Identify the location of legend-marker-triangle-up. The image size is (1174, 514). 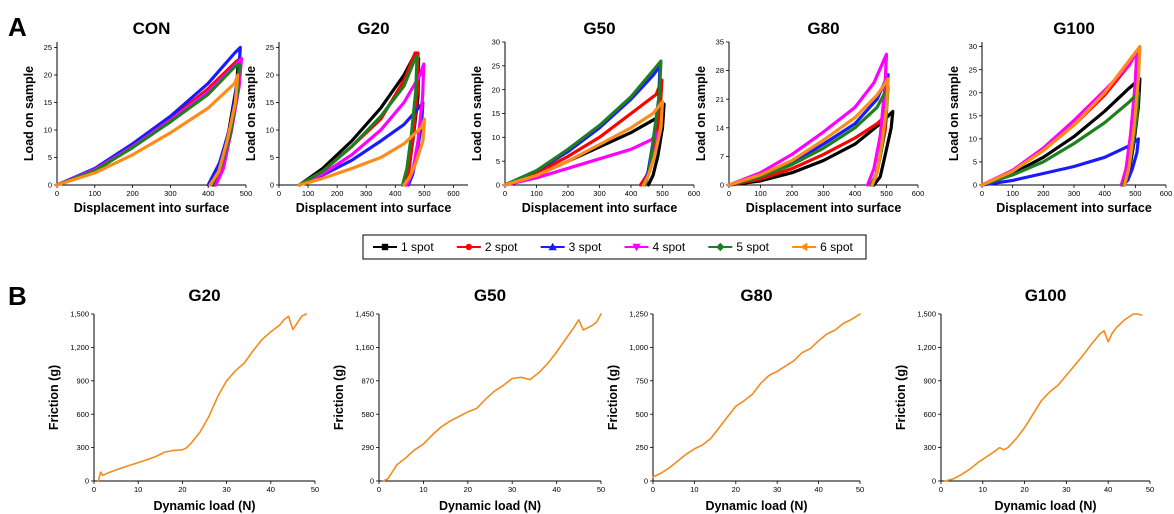
(552, 246).